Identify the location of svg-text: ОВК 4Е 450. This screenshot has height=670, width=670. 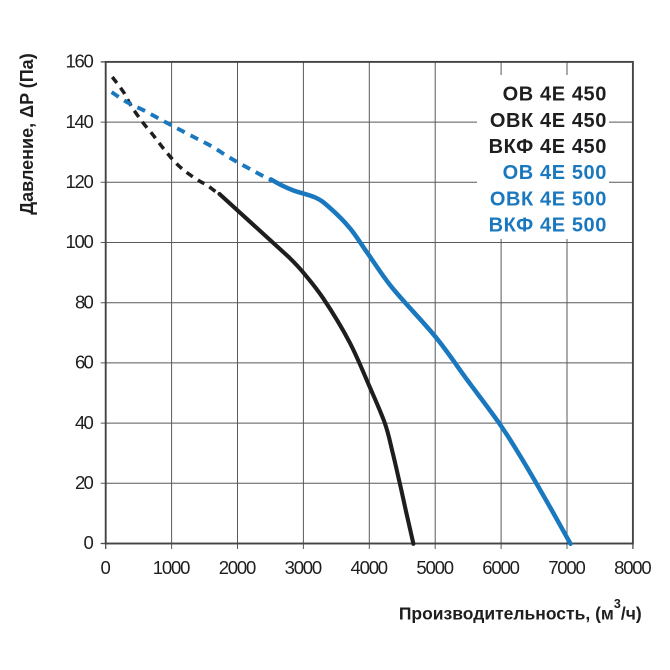
(548, 121).